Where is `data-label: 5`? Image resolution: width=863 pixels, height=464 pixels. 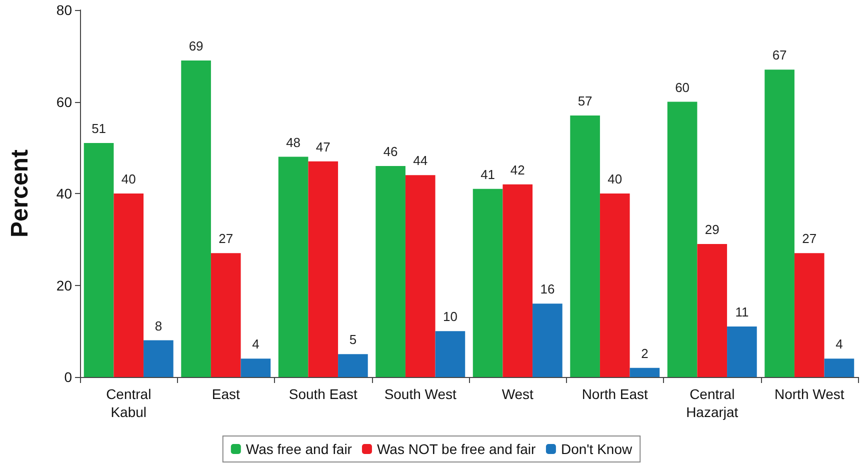
data-label: 5 is located at coordinates (353, 340).